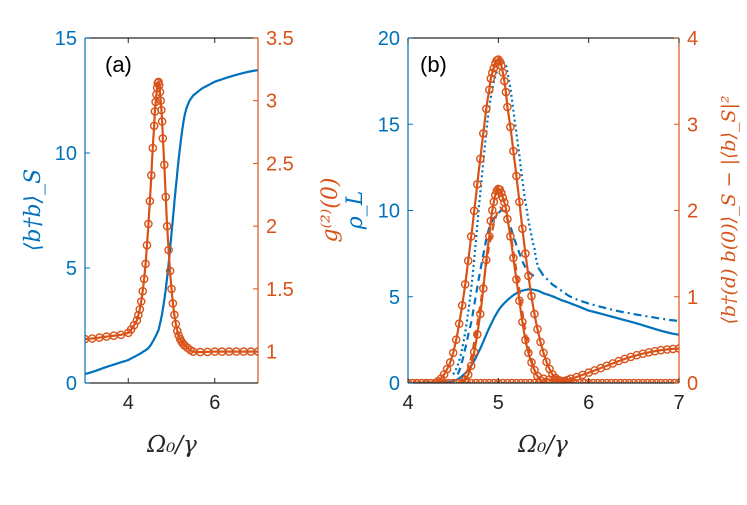 Image resolution: width=747 pixels, height=505 pixels. Describe the element at coordinates (71, 384) in the screenshot. I see `panel-a-left-tick-label: 0` at that location.